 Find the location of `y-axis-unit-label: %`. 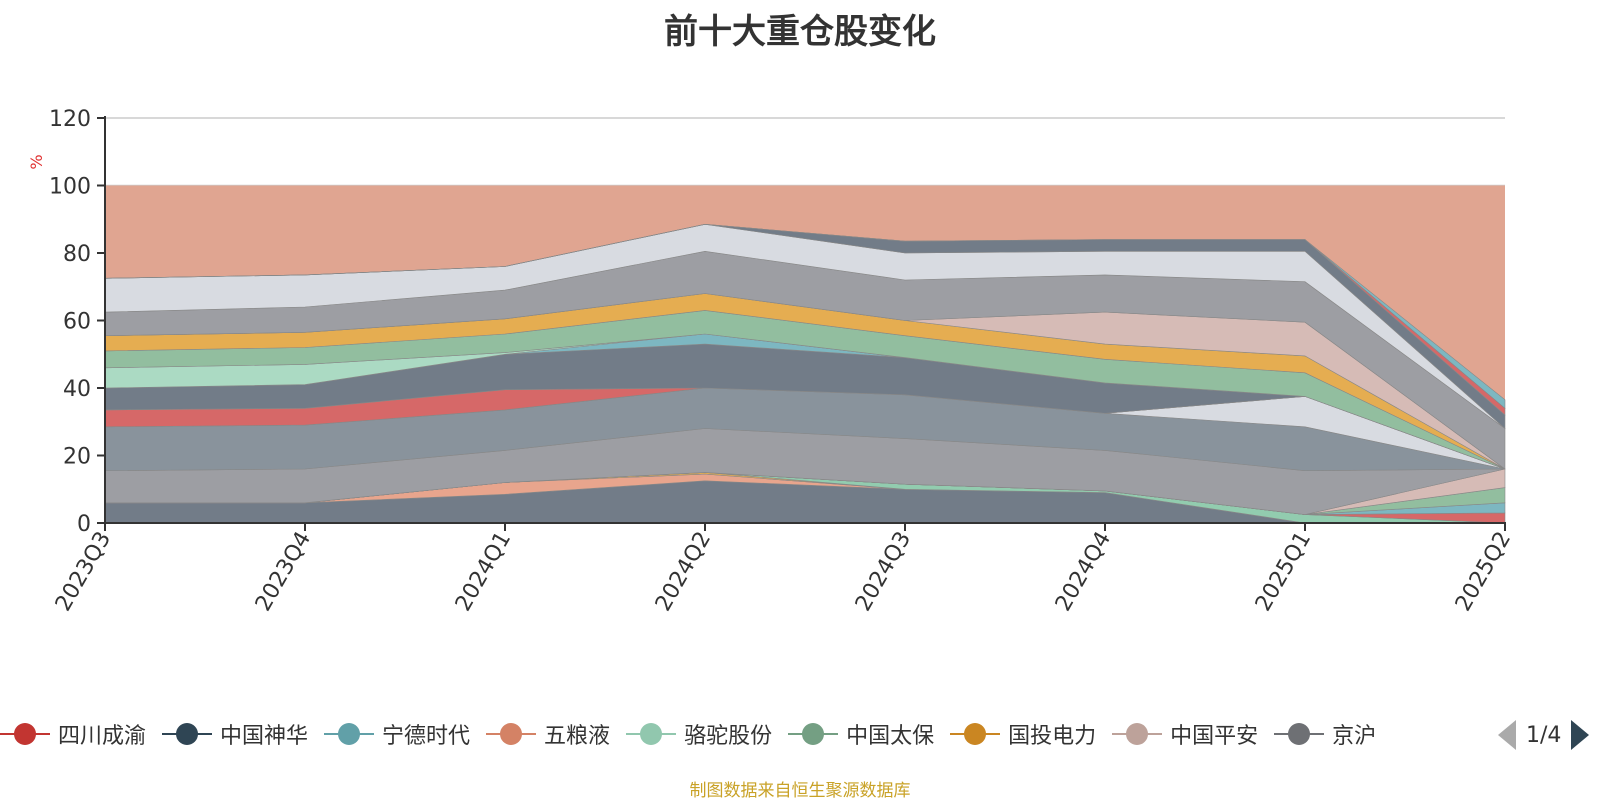

y-axis-unit-label: % is located at coordinates (36, 161).